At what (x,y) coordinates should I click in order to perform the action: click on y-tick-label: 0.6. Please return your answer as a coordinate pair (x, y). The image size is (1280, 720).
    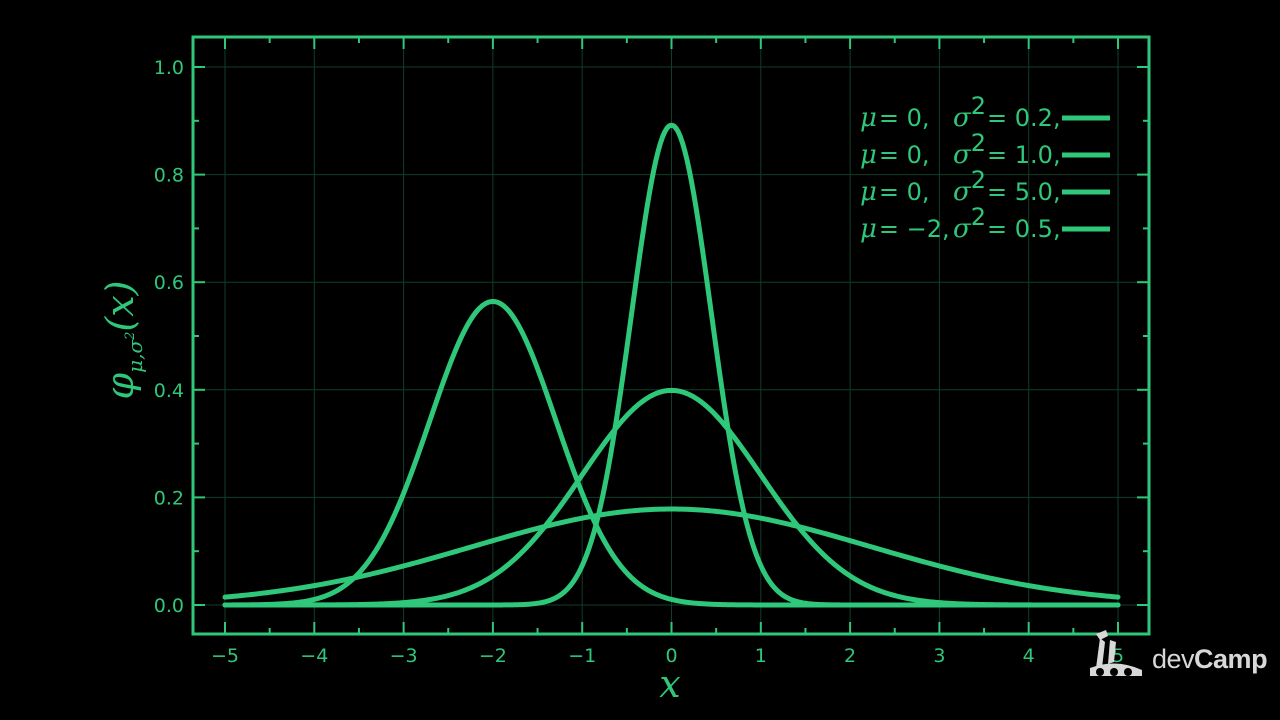
    Looking at the image, I should click on (169, 283).